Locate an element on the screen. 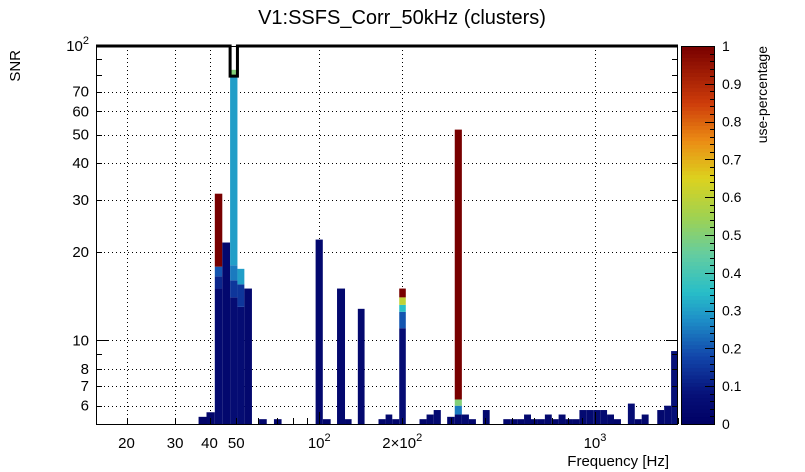 Image resolution: width=805 pixels, height=472 pixels. y-tick-label: 102 is located at coordinates (77, 45).